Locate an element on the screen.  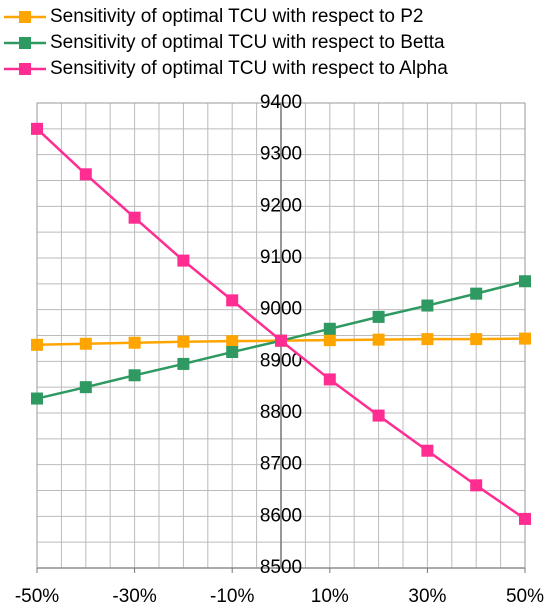
y-tick-label: 8700 is located at coordinates (281, 464).